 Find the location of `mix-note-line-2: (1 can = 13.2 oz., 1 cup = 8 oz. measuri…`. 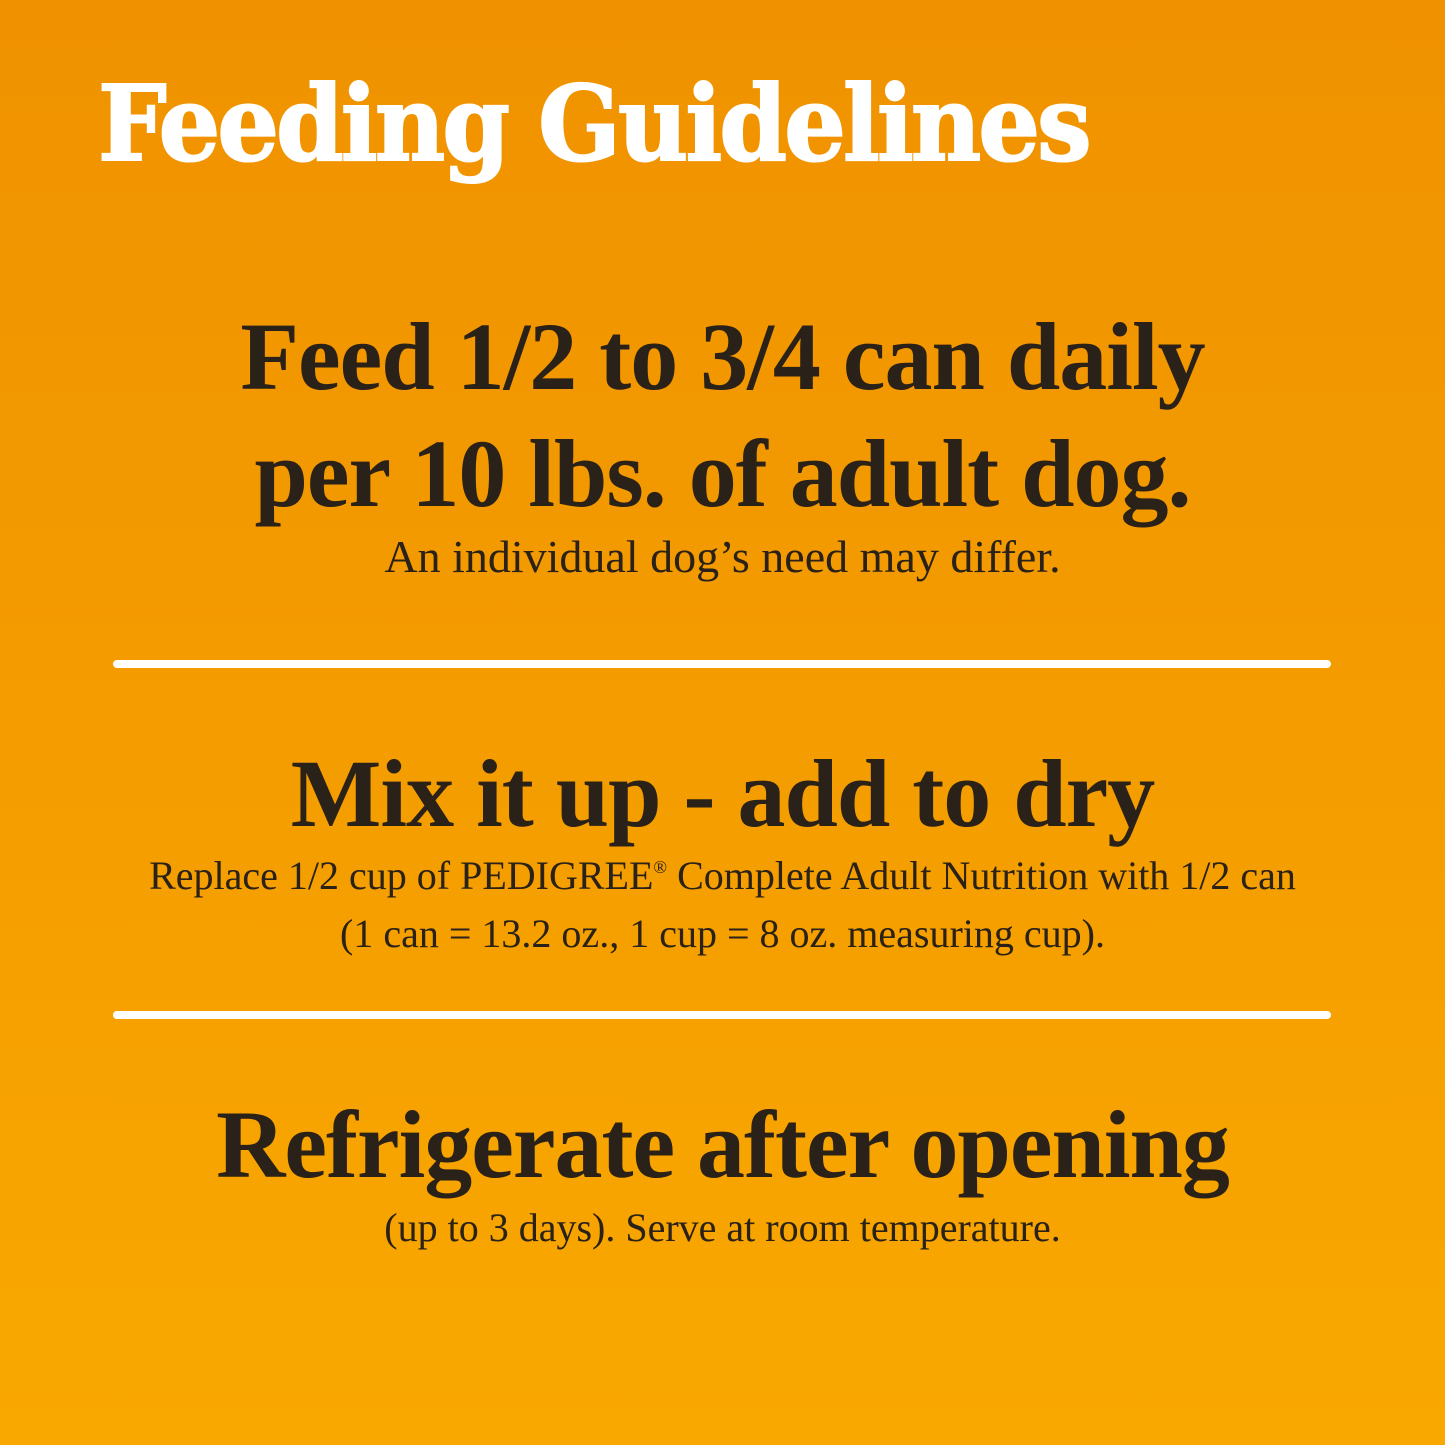

mix-note-line-2: (1 can = 13.2 oz., 1 cup = 8 oz. measuri… is located at coordinates (722, 934).